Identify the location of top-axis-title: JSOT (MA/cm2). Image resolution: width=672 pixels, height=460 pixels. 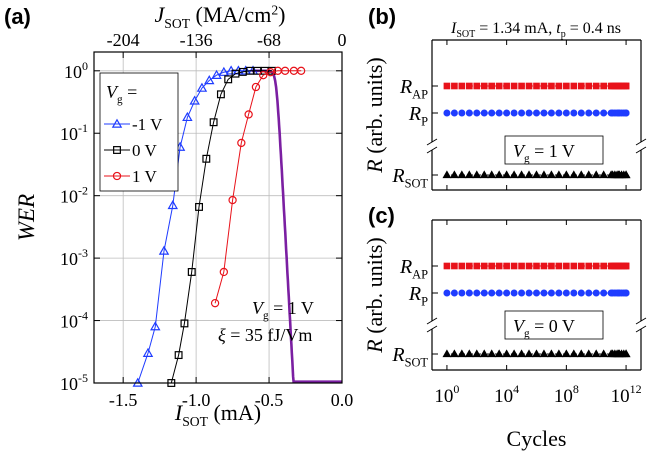
(220, 16).